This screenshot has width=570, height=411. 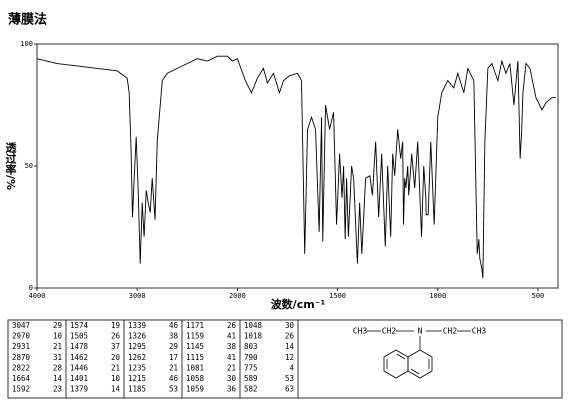 What do you see at coordinates (10, 166) in the screenshot?
I see `y-axis-label: 透过率/%` at bounding box center [10, 166].